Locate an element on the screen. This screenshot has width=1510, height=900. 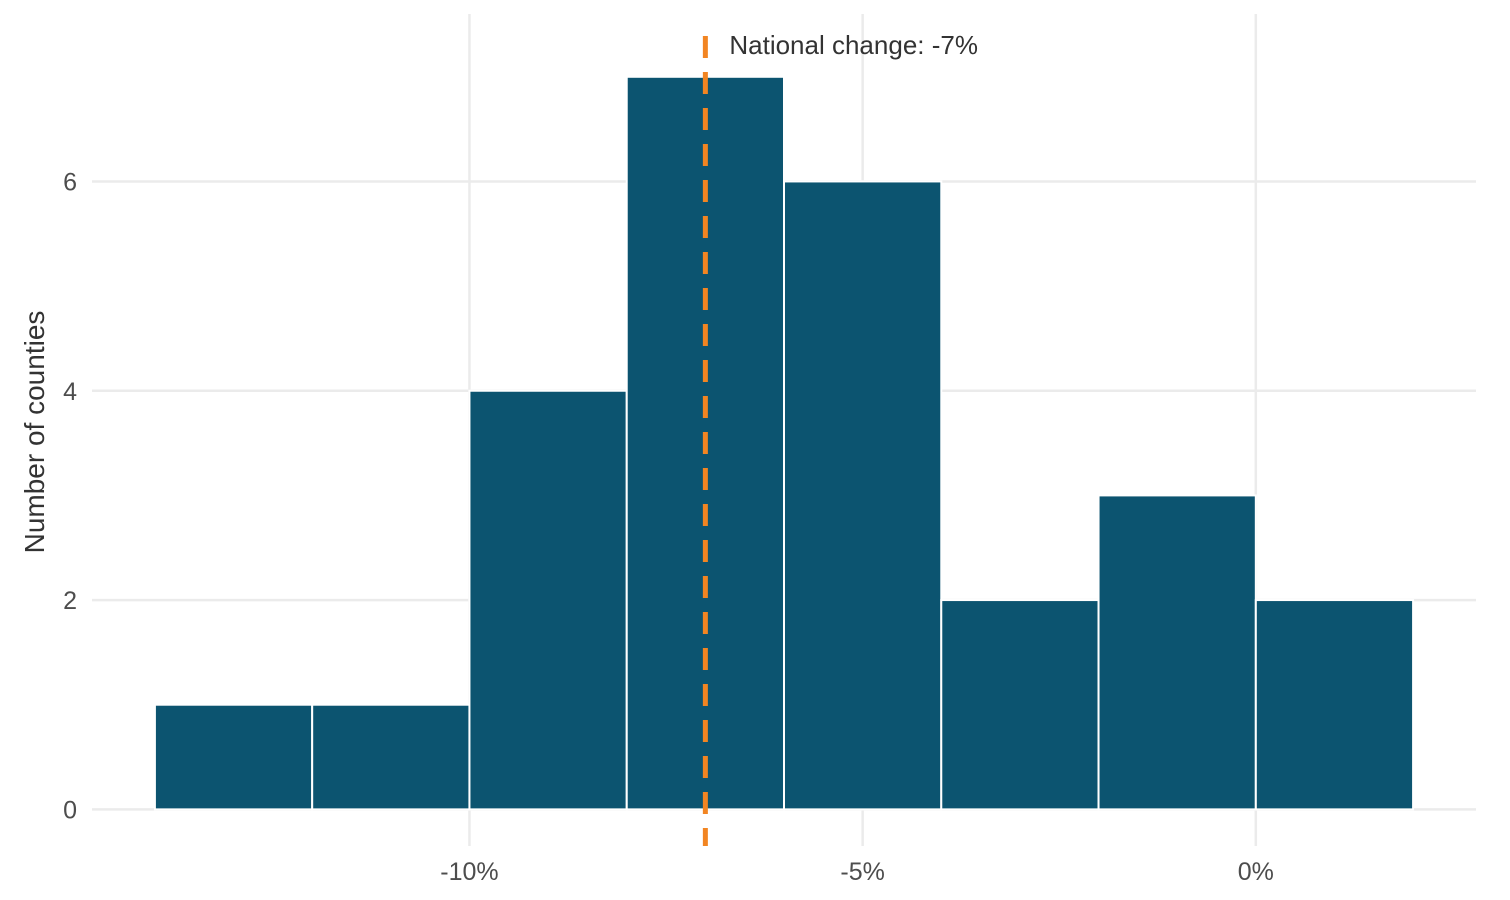
x-axis-ticks: -10% -5% 0% is located at coordinates (857, 872).